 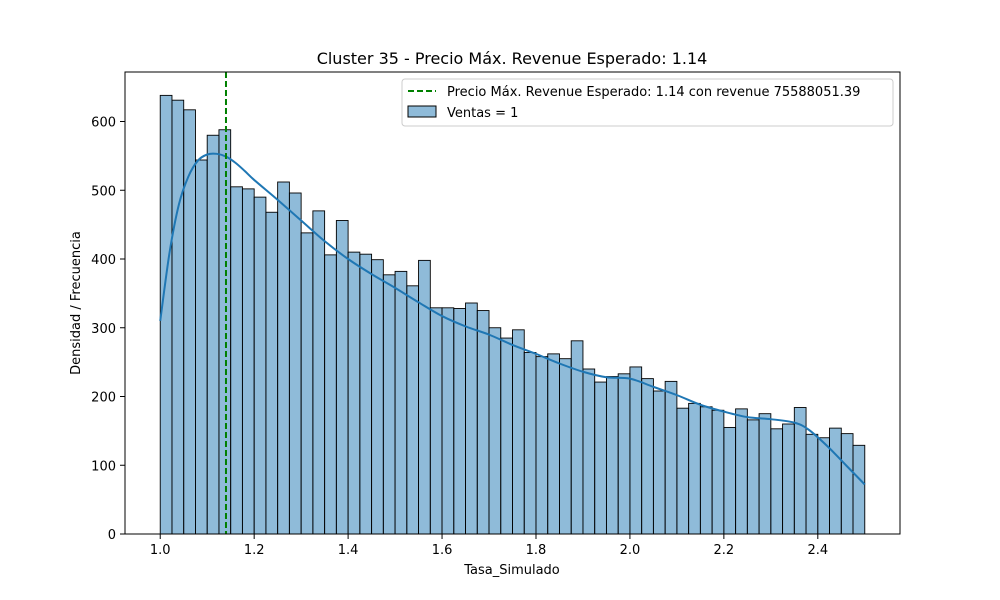 What do you see at coordinates (442, 550) in the screenshot?
I see `x-tick-label: 1.6` at bounding box center [442, 550].